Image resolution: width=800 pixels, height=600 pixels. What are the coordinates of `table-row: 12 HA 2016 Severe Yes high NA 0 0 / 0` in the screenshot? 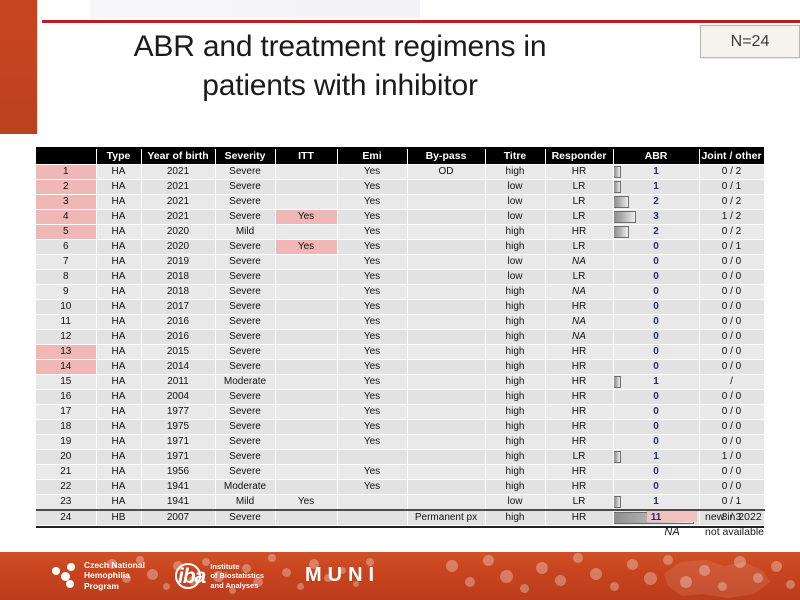 It's located at (400, 337).